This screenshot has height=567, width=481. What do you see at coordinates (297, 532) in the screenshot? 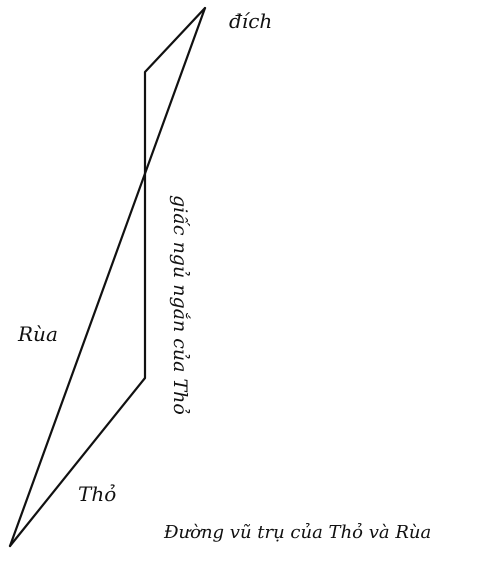
I see `diagram-caption: Đường vũ trụ của Thỏ và Rùa` at bounding box center [297, 532].